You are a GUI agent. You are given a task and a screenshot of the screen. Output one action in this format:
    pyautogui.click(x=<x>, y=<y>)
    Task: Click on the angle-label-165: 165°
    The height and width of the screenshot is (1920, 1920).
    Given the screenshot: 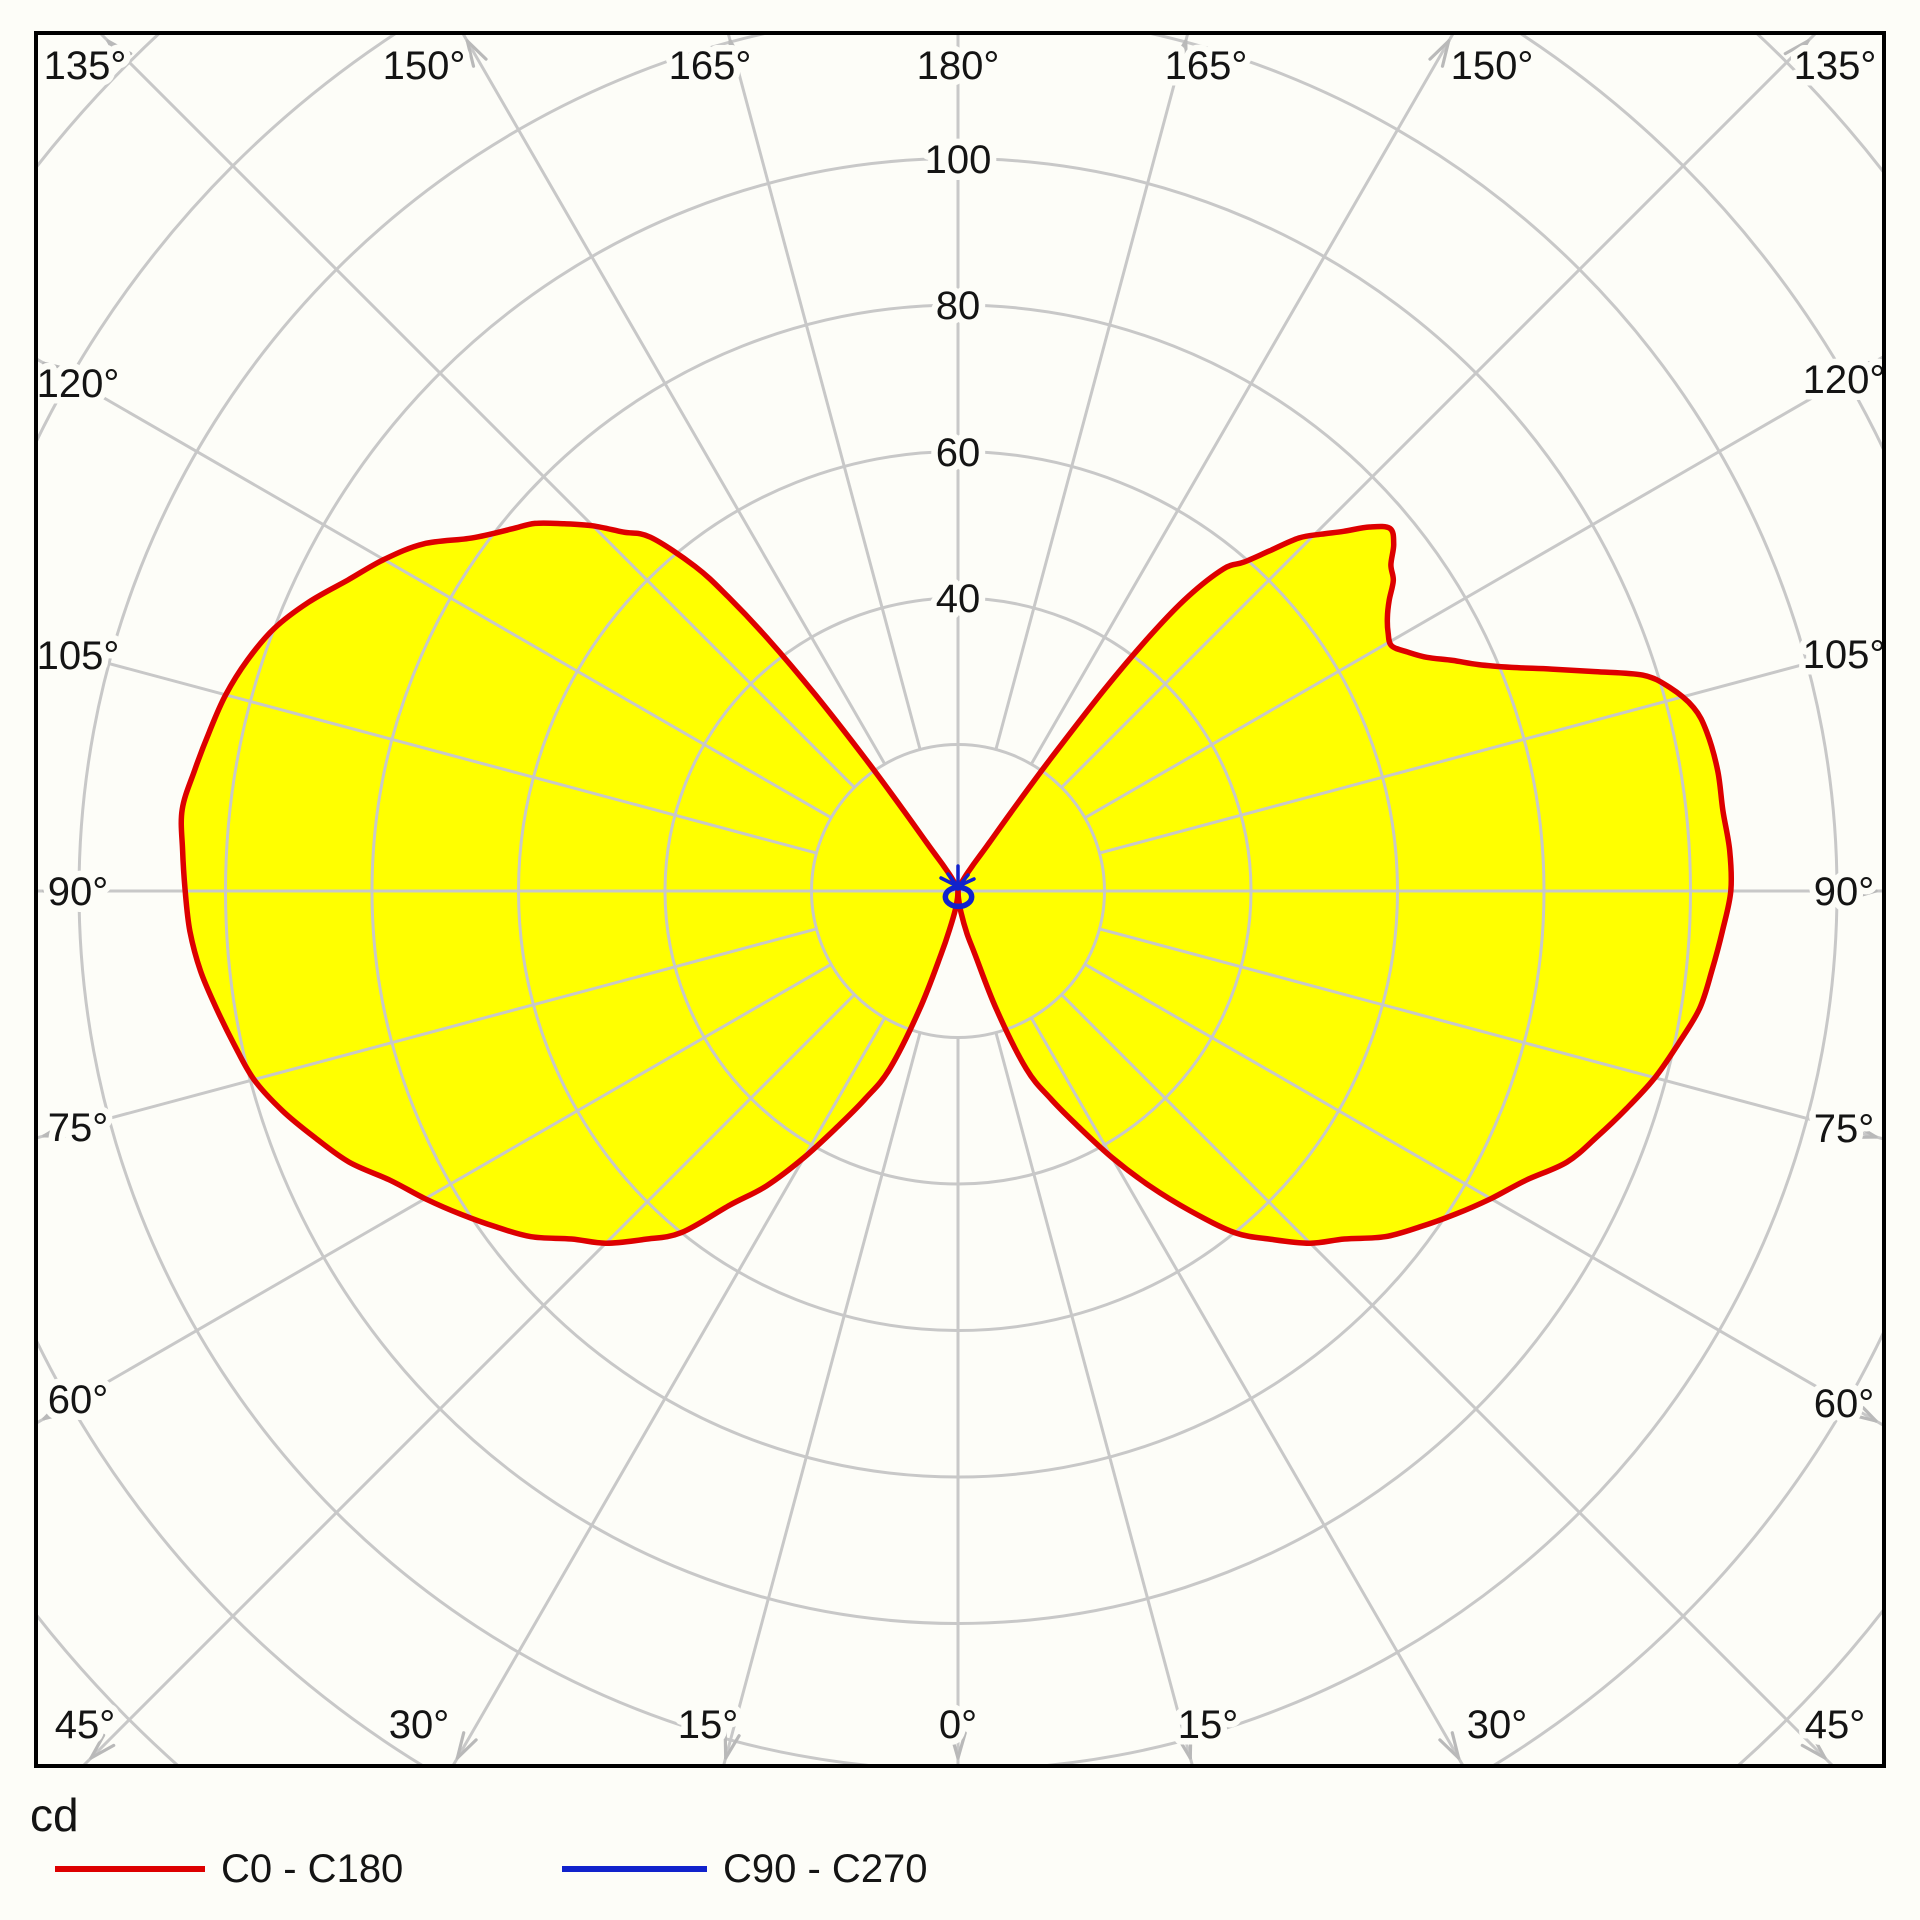 What is the action you would take?
    pyautogui.click(x=1206, y=66)
    